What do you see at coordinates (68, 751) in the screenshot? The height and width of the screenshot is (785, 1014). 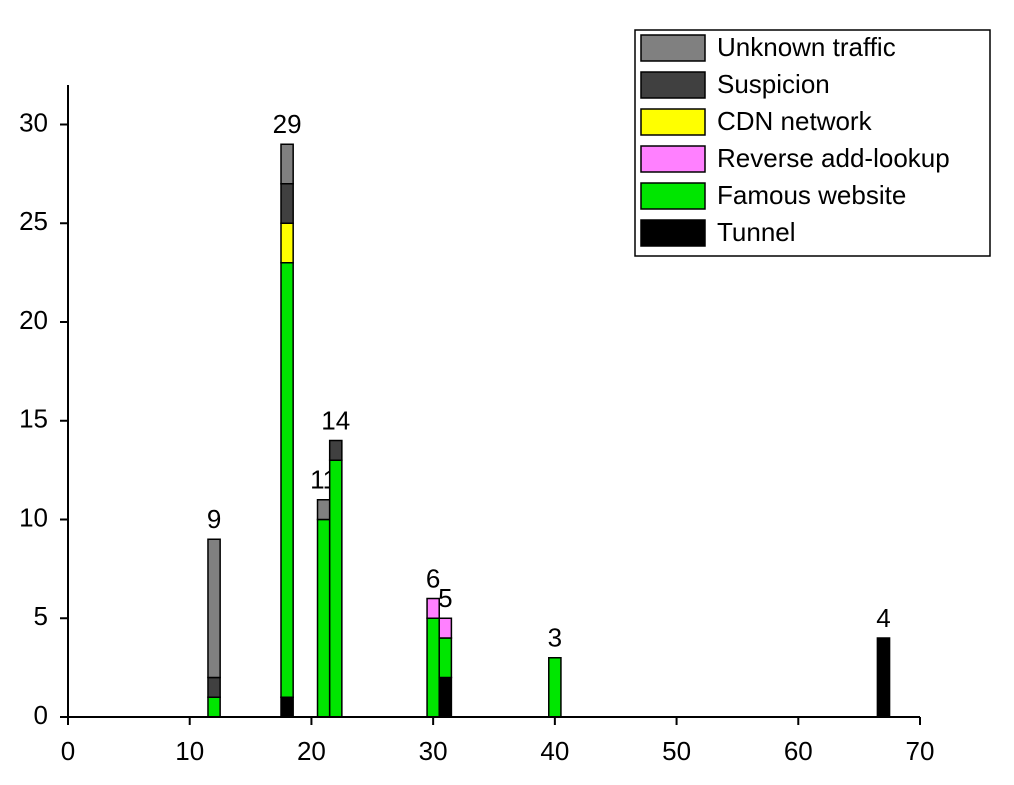 I see `x-tick-label: 0` at bounding box center [68, 751].